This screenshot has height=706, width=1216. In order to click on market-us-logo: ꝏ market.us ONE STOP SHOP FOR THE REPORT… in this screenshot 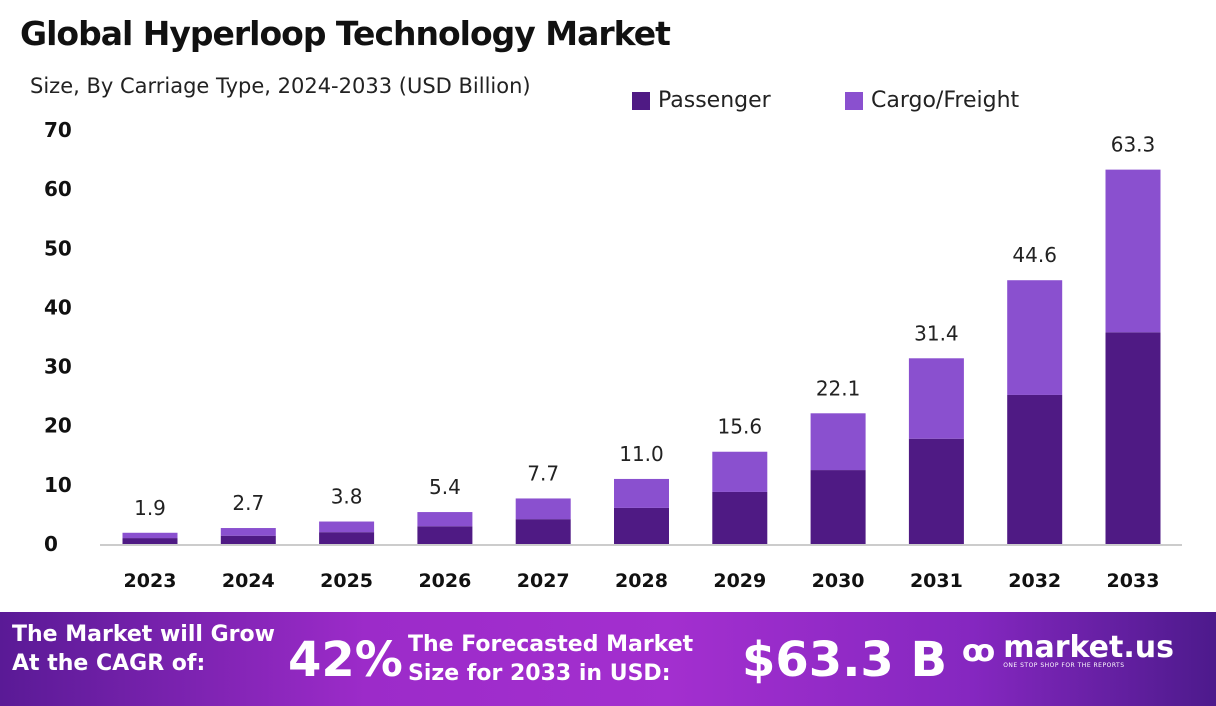, I will do `click(1068, 650)`.